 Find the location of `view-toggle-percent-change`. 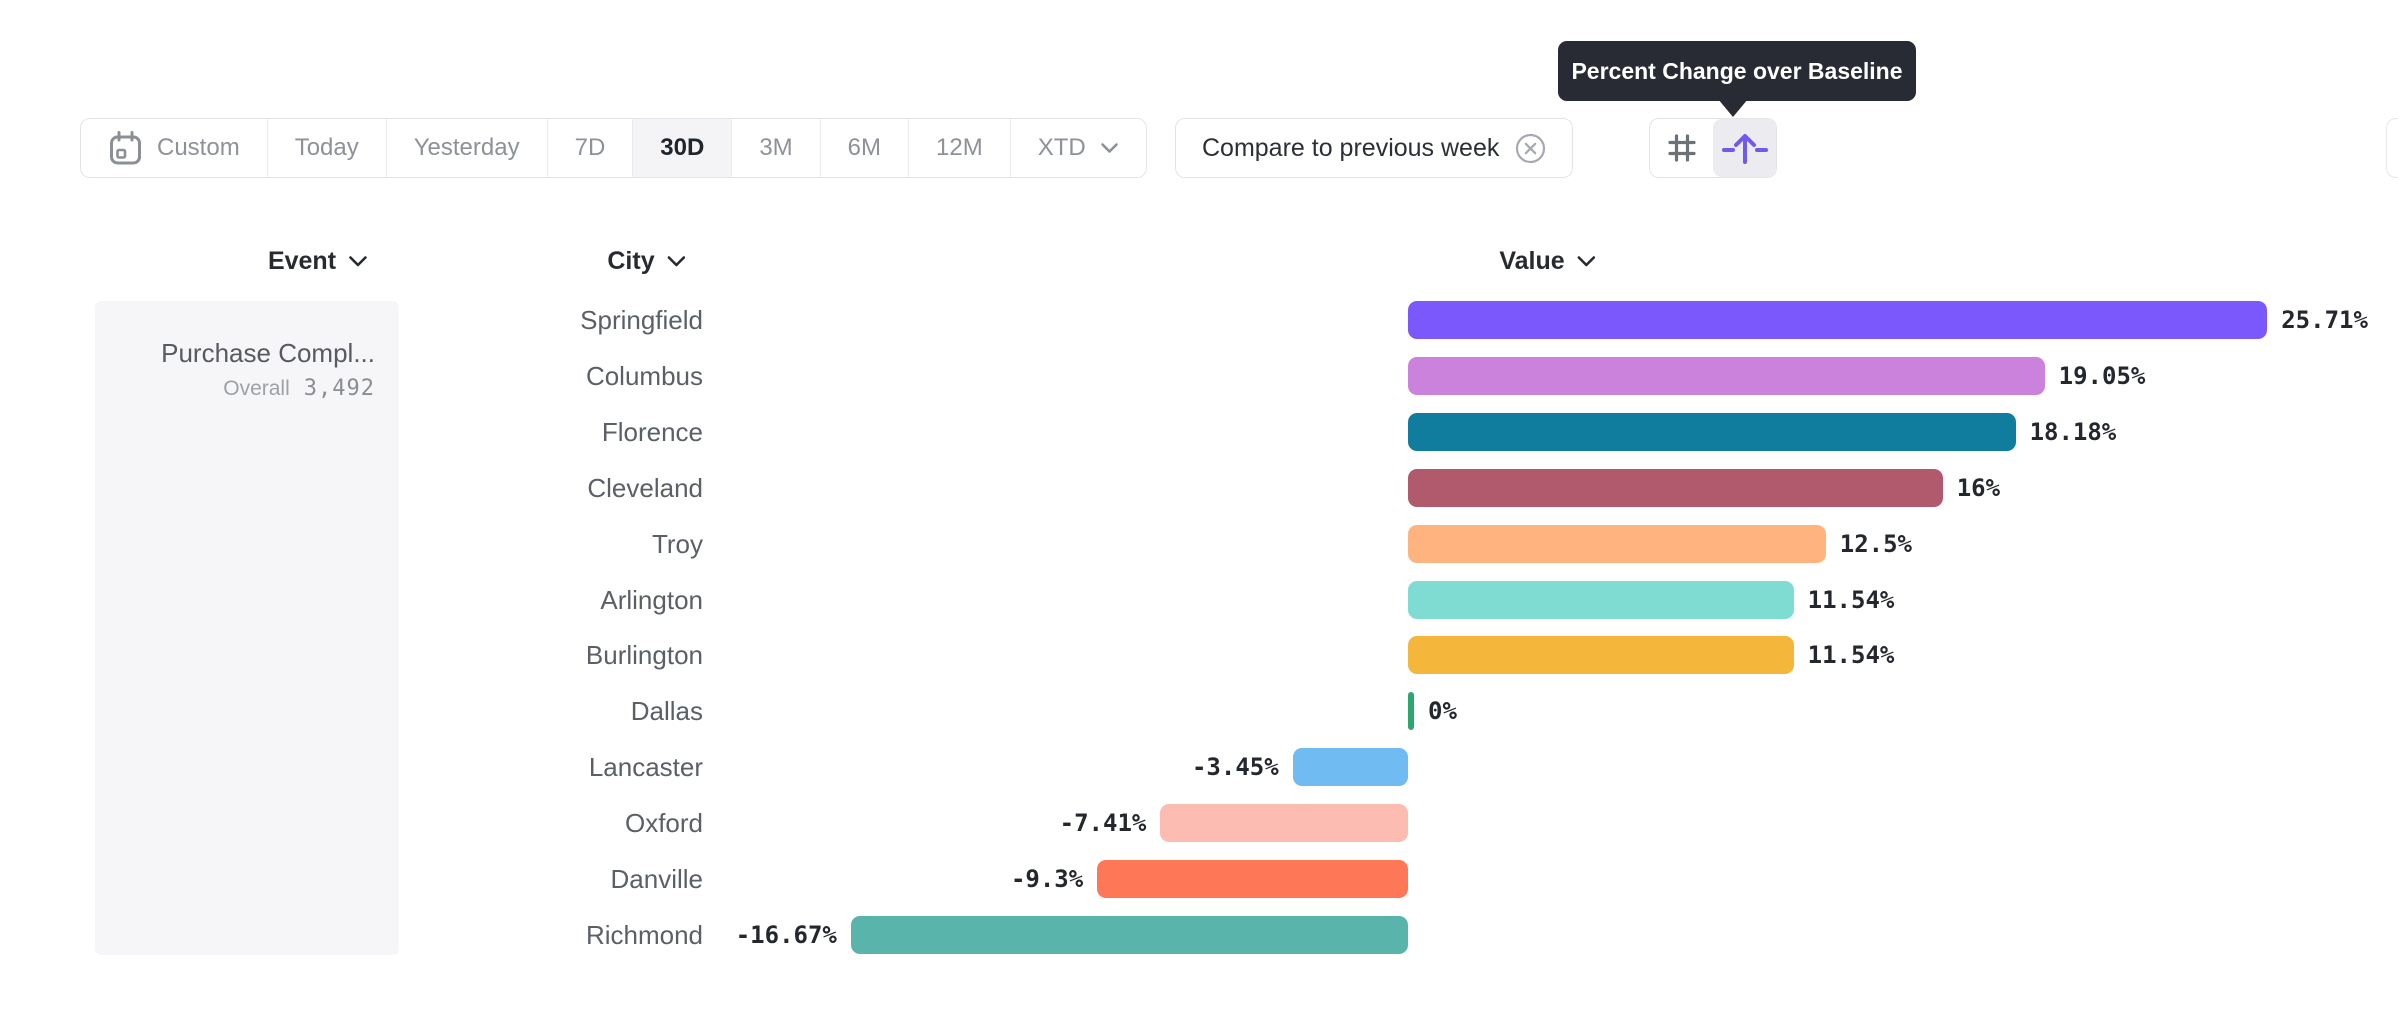

view-toggle-percent-change is located at coordinates (1744, 148).